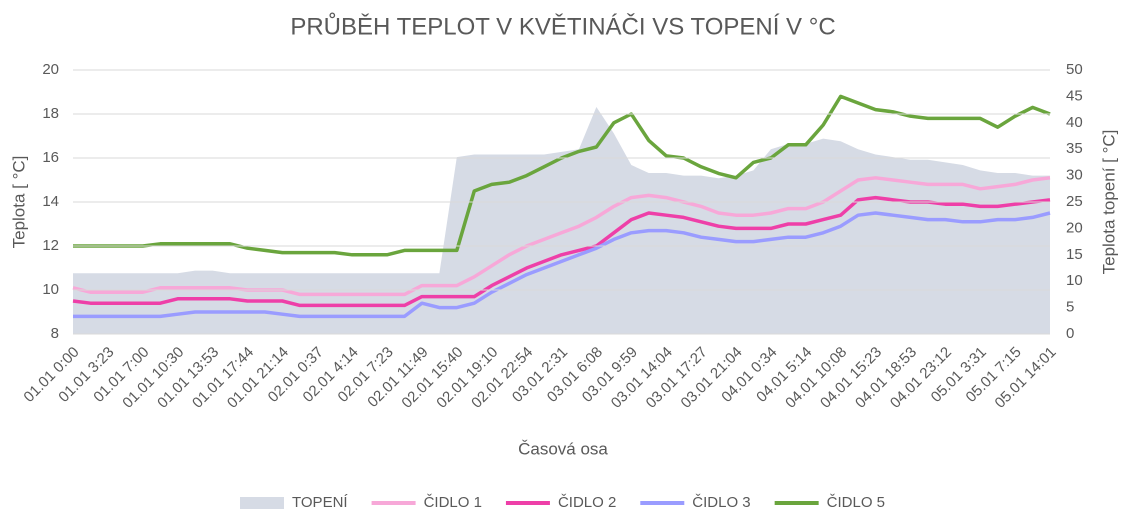 The height and width of the screenshot is (515, 1127). I want to click on y2-axis-title: Teplota topení [ °C], so click(1108, 202).